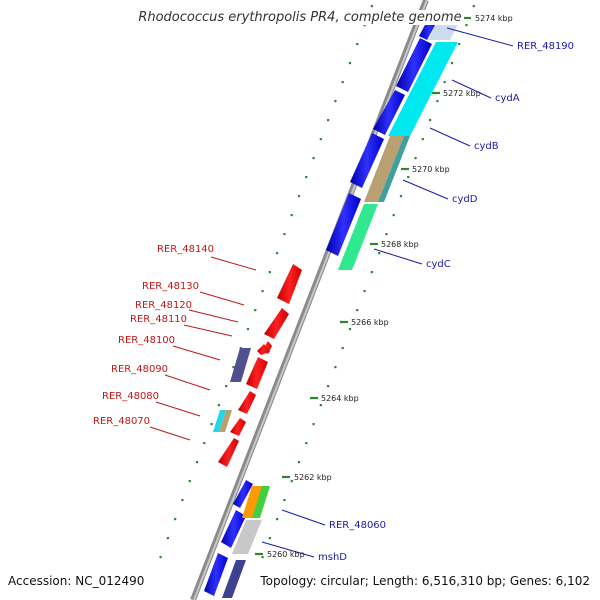 This screenshot has width=600, height=600. What do you see at coordinates (225, 421) in the screenshot?
I see `gene-band-rer48080-b` at bounding box center [225, 421].